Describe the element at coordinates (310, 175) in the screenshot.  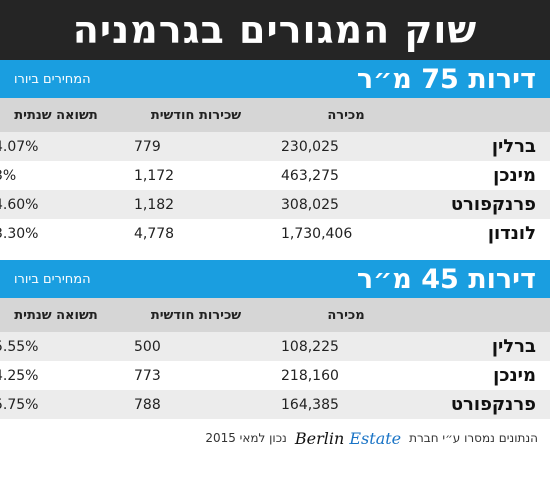
I see `sale-cell: 463,275` at that location.